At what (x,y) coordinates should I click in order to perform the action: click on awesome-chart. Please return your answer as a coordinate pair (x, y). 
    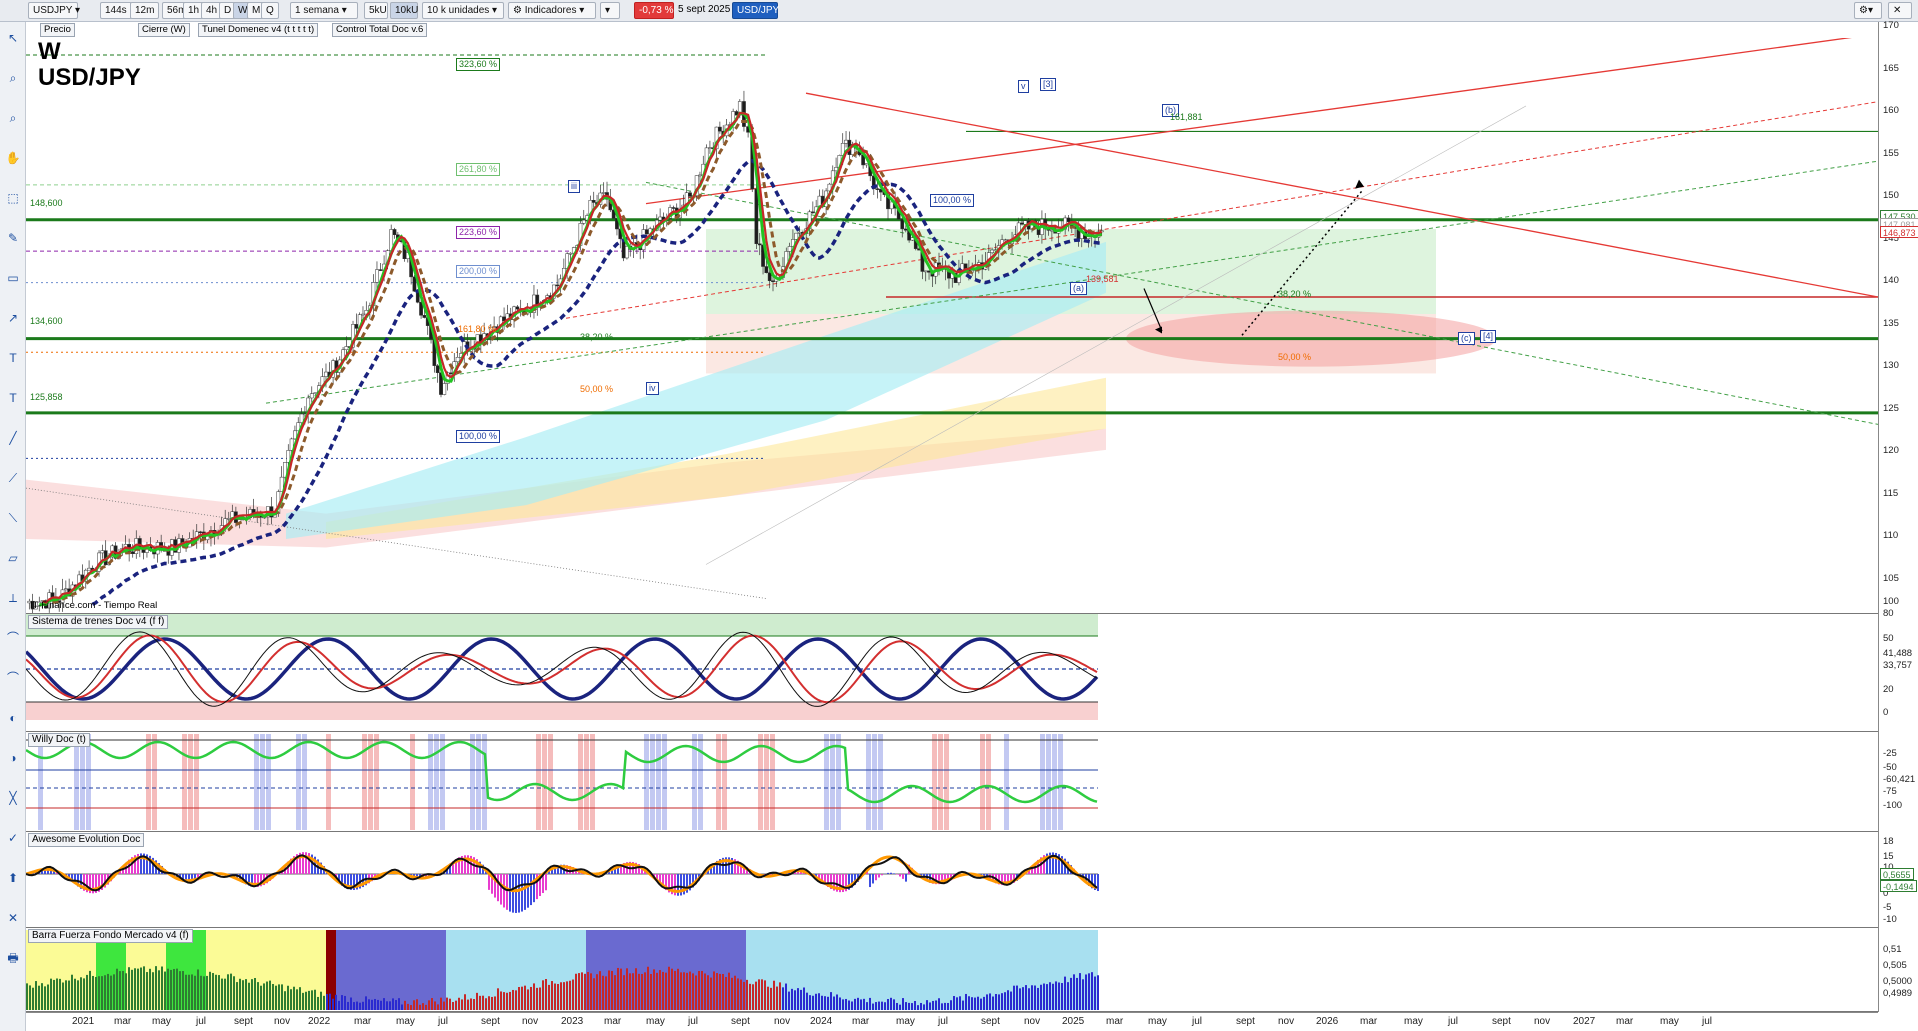
    Looking at the image, I should click on (952, 880).